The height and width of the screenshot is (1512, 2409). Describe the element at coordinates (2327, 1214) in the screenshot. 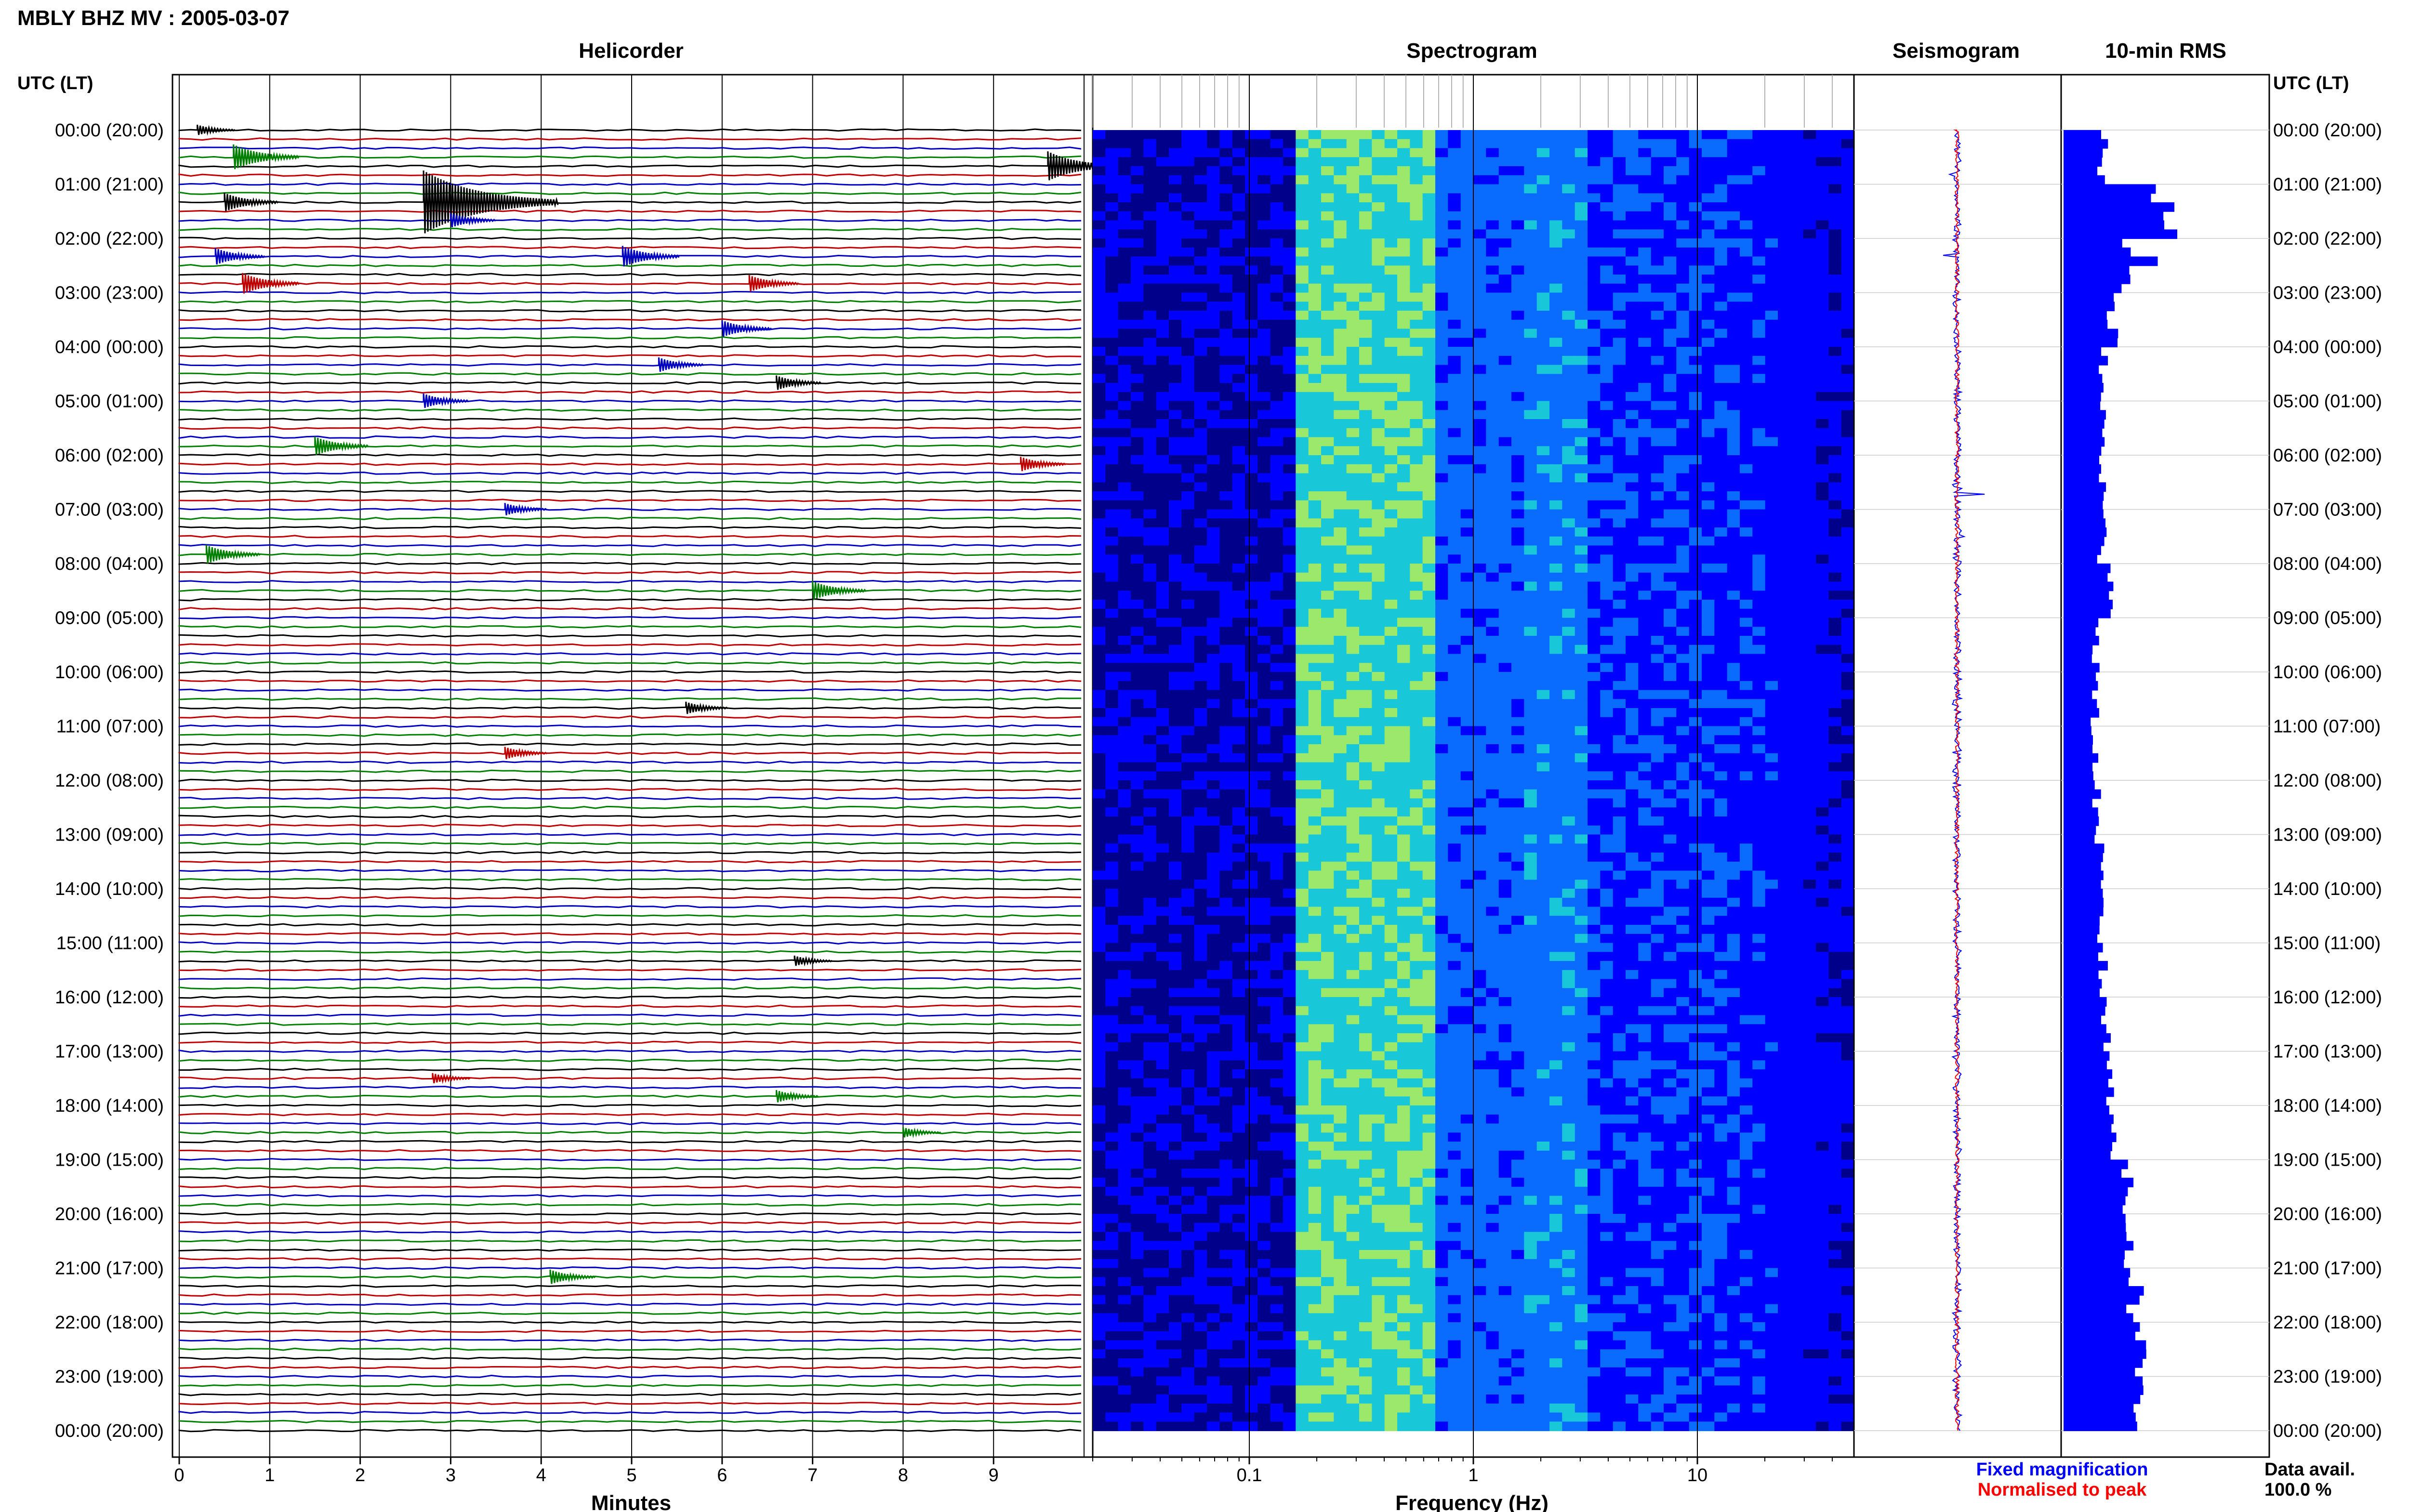

I see `right-time-label: 20:00 (16:00)` at that location.